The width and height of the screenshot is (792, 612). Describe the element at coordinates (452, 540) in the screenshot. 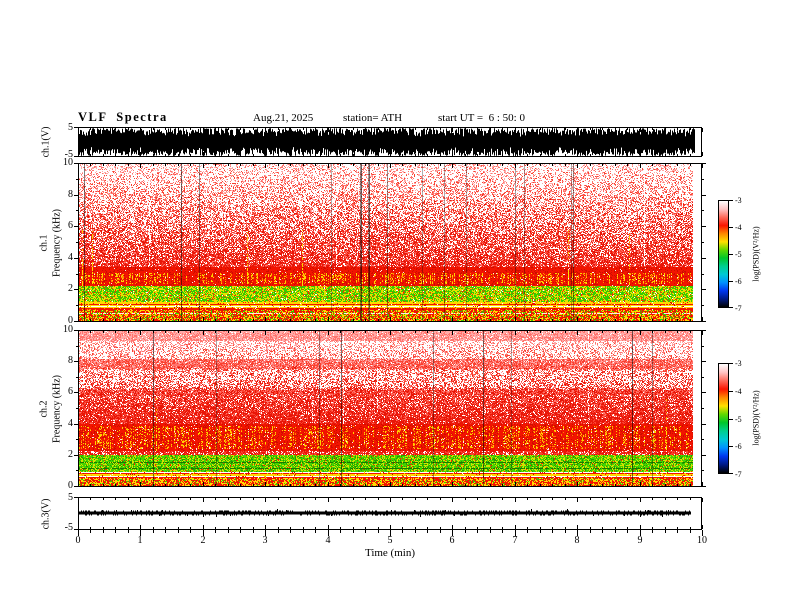

I see `tick-label: 6` at that location.